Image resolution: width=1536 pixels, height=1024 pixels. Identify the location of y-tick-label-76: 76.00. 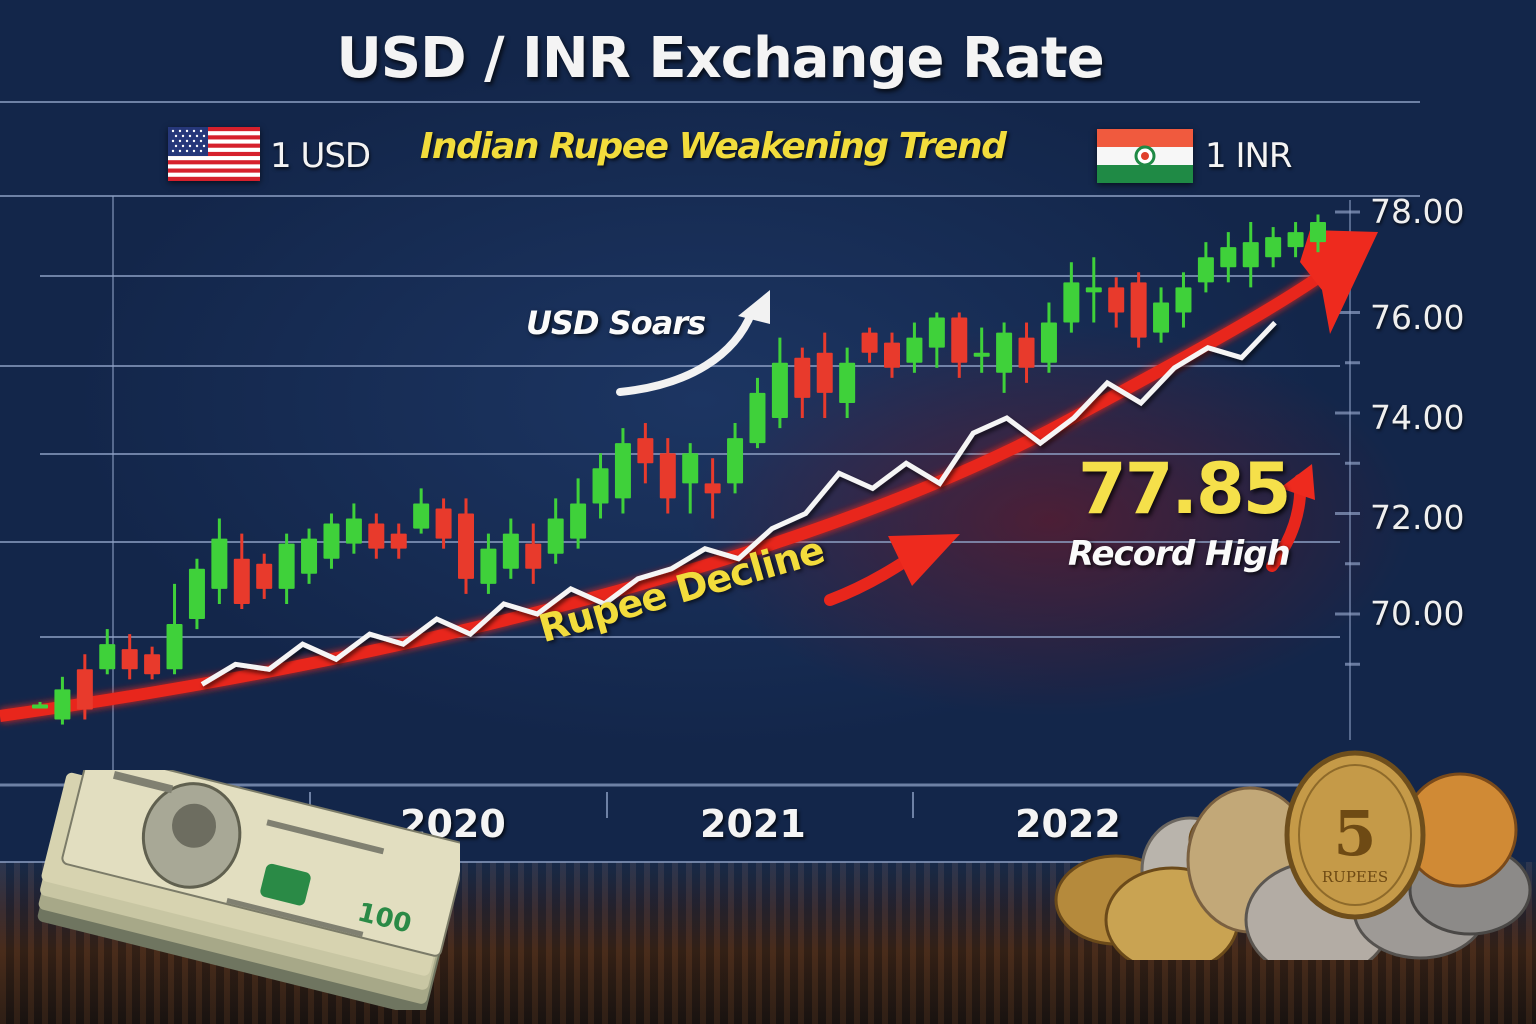
(1417, 317).